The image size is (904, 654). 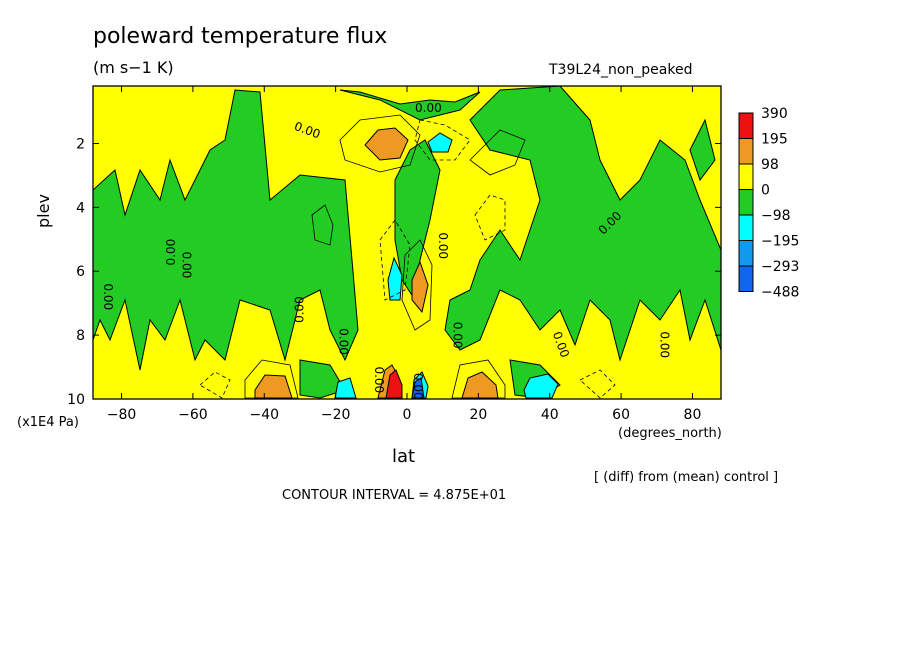 I want to click on y-tick-label: 2, so click(x=80, y=144).